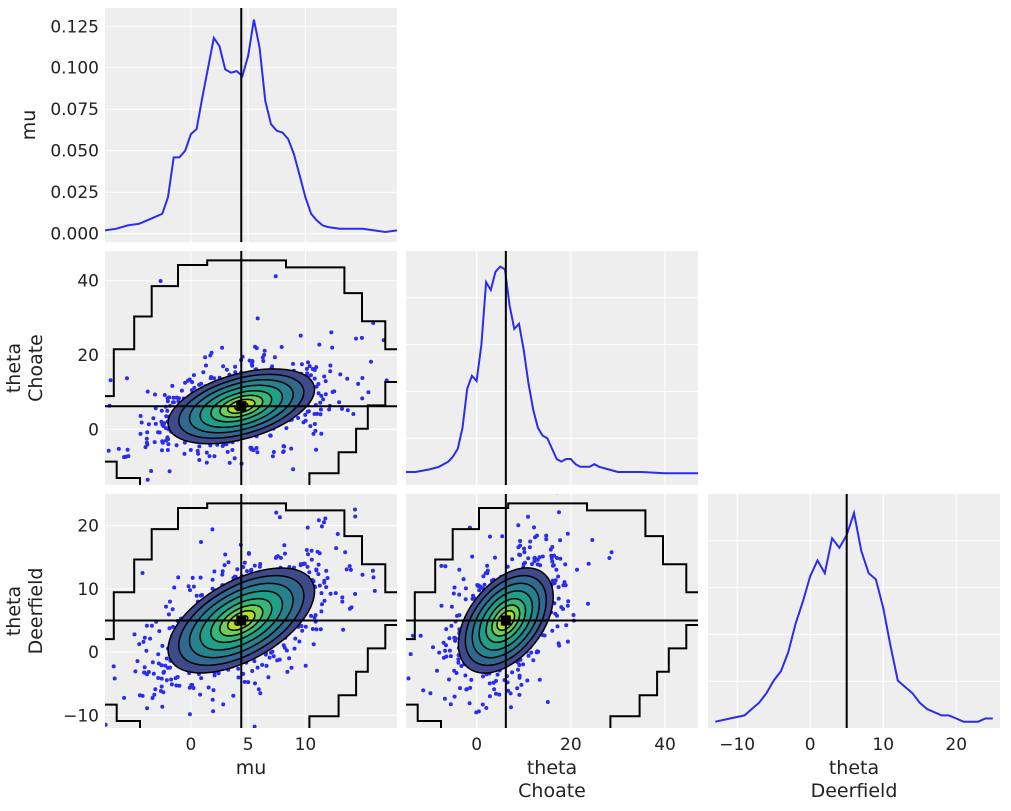 The width and height of the screenshot is (1011, 811). What do you see at coordinates (36, 611) in the screenshot?
I see `y-axis-label: Deerfield` at bounding box center [36, 611].